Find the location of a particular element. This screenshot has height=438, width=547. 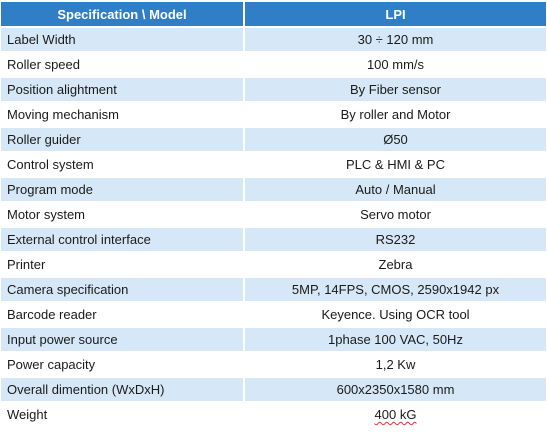

row-label: Overall dimention (WxDxH) is located at coordinates (123, 389).